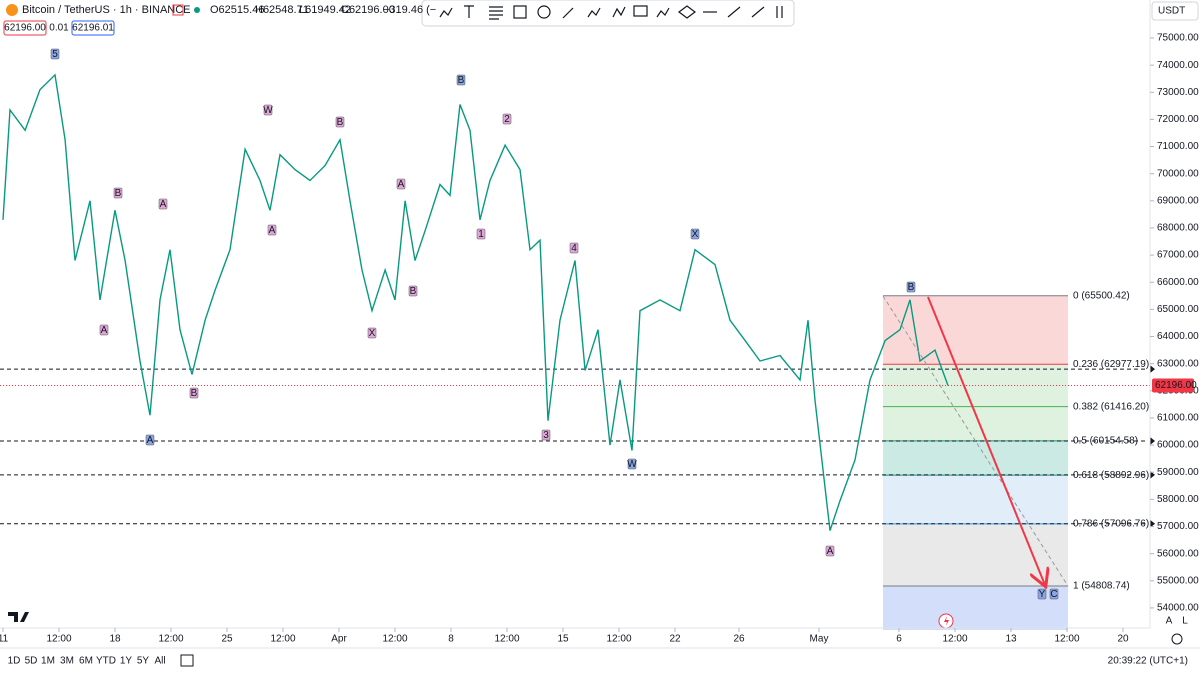 The image size is (1200, 675). Describe the element at coordinates (67, 661) in the screenshot. I see `timeframe: 3M` at that location.